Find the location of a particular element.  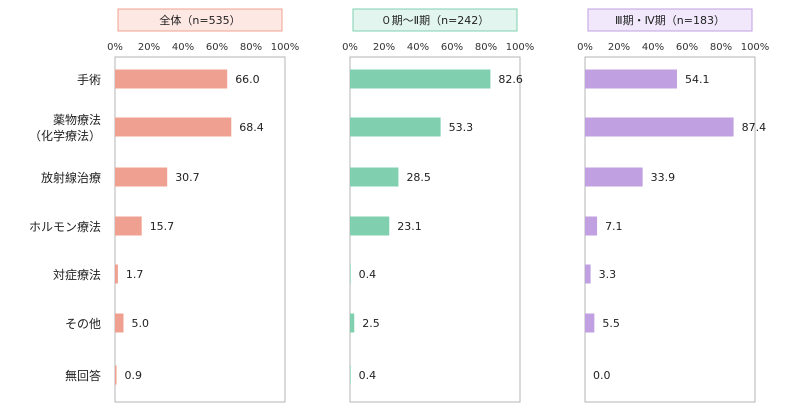

bar-value-label: 68.4 is located at coordinates (251, 127).